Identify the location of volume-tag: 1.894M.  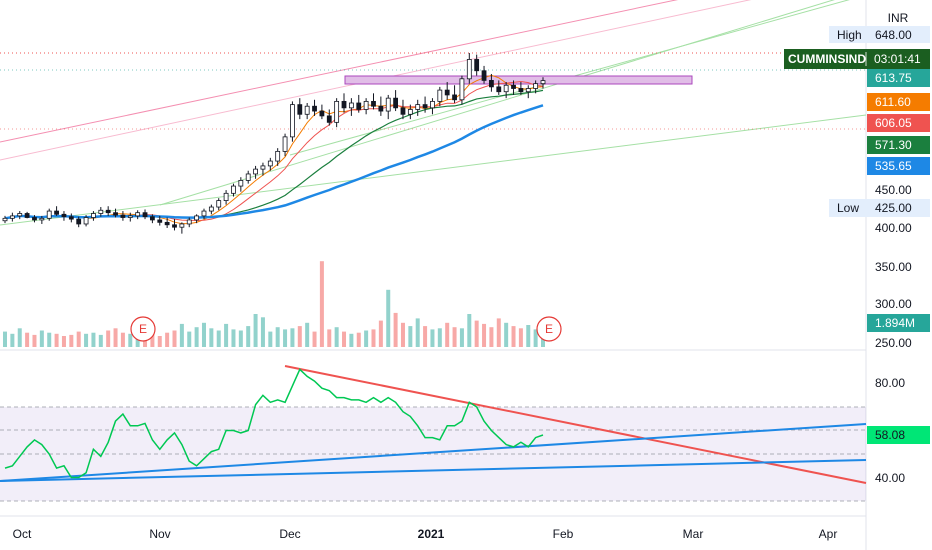
(898, 323).